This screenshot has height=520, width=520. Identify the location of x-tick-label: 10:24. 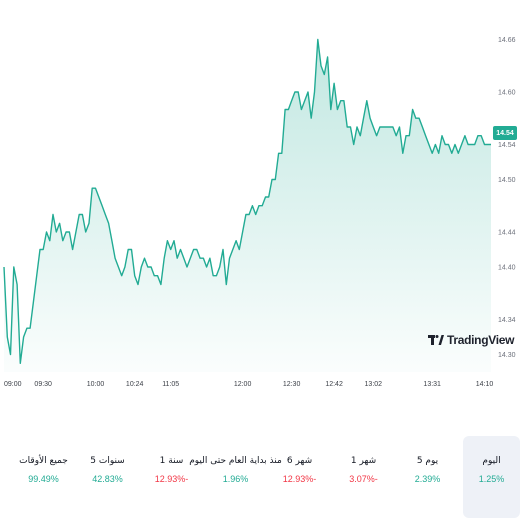
(135, 384).